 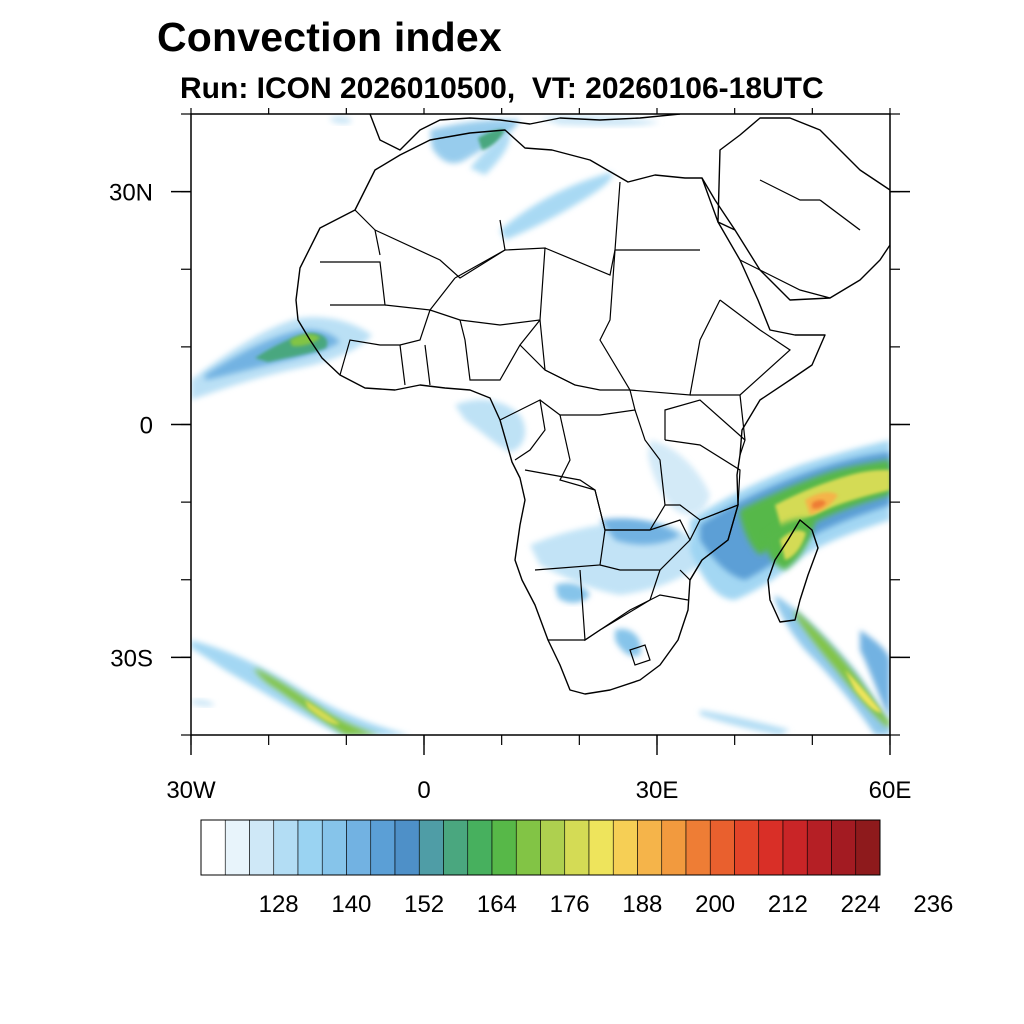 I want to click on border-nigeria, so click(x=500, y=350).